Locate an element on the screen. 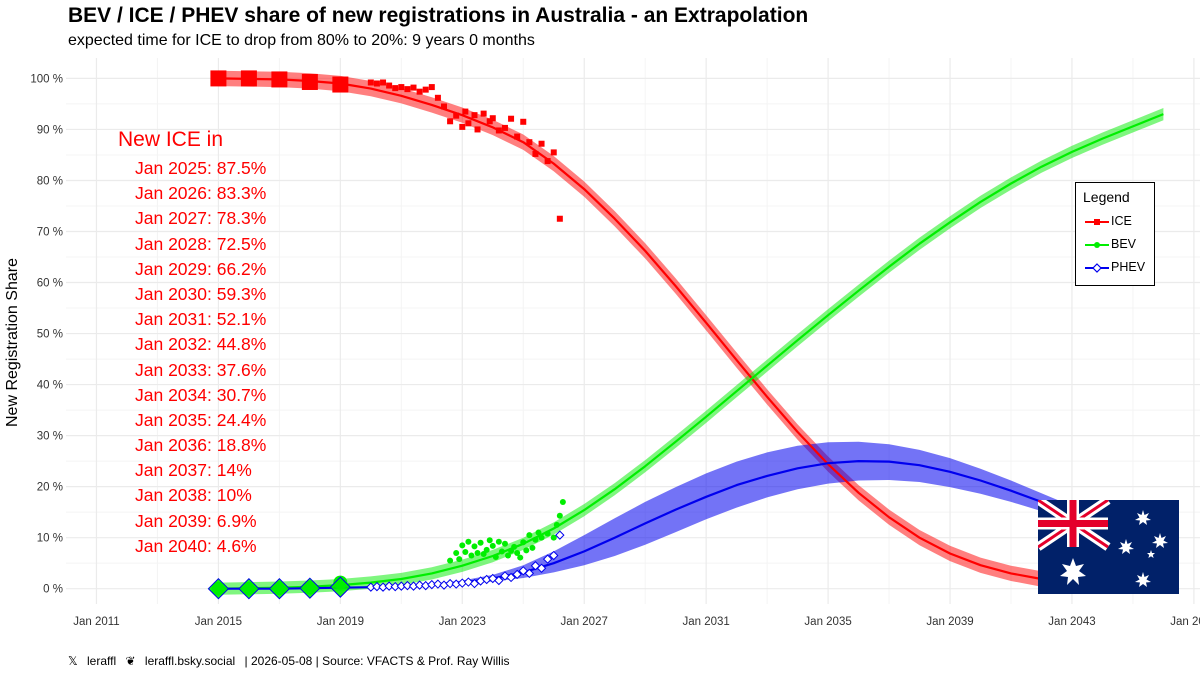  ice-forecast-row: Jan 2027: 78.3% is located at coordinates (201, 218).